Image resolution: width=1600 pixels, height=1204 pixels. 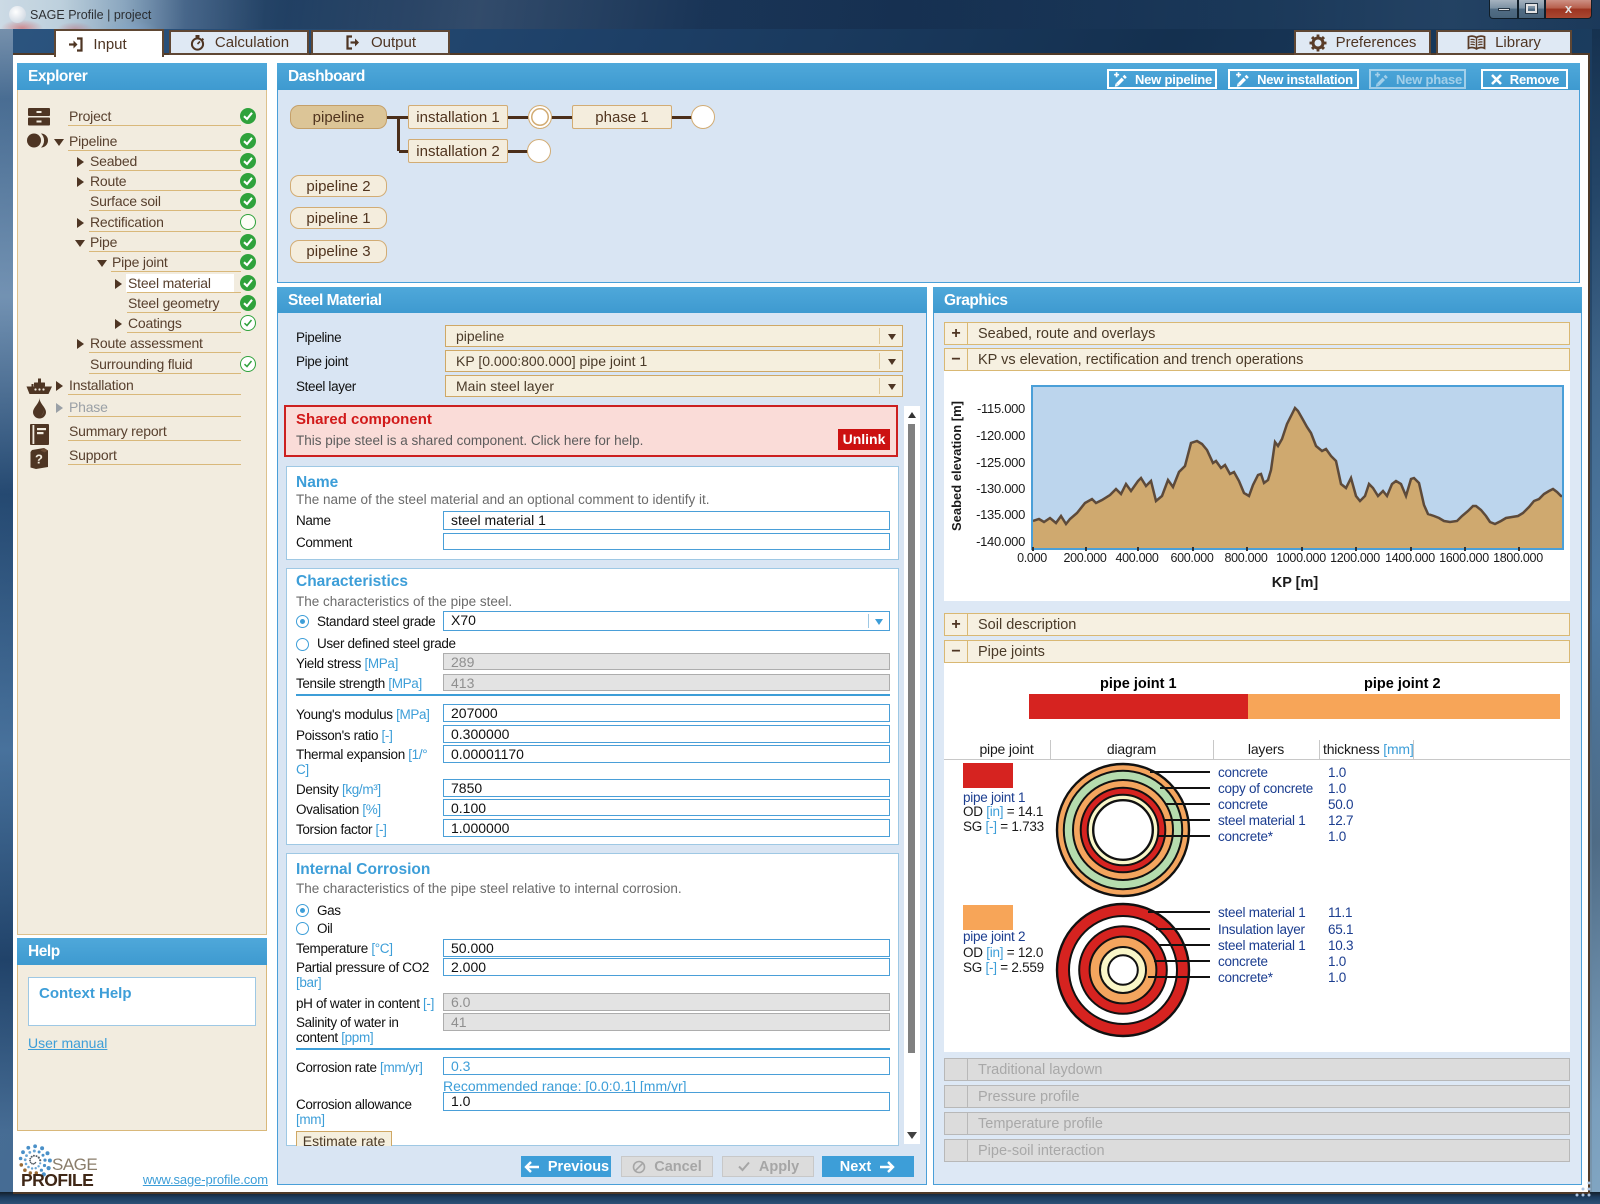 What do you see at coordinates (57, 1180) in the screenshot?
I see `svg-text: PROFILE` at bounding box center [57, 1180].